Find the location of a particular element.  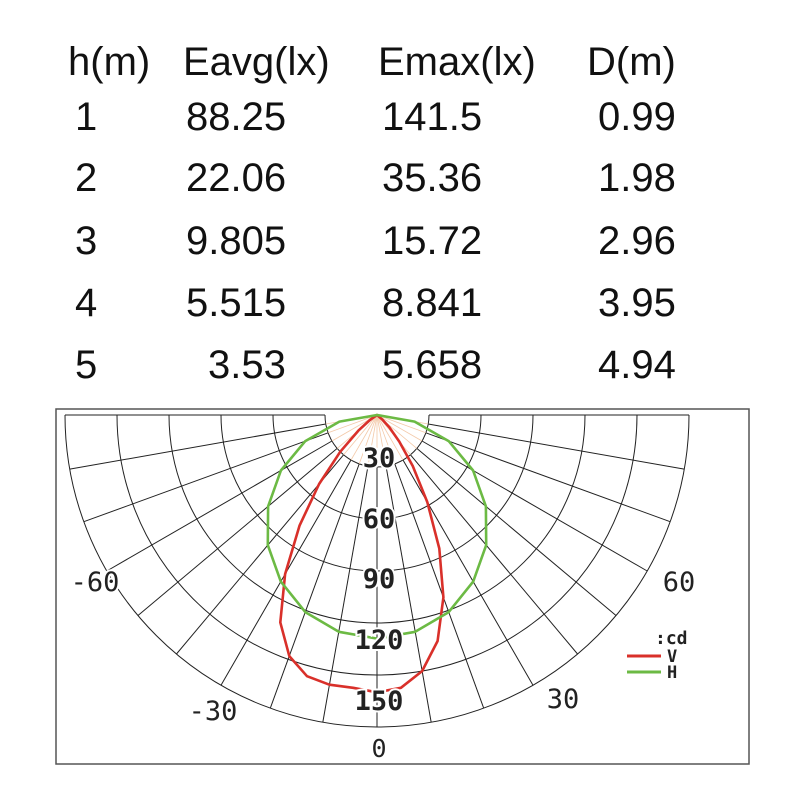

table-cell: 5.515 is located at coordinates (236, 303).